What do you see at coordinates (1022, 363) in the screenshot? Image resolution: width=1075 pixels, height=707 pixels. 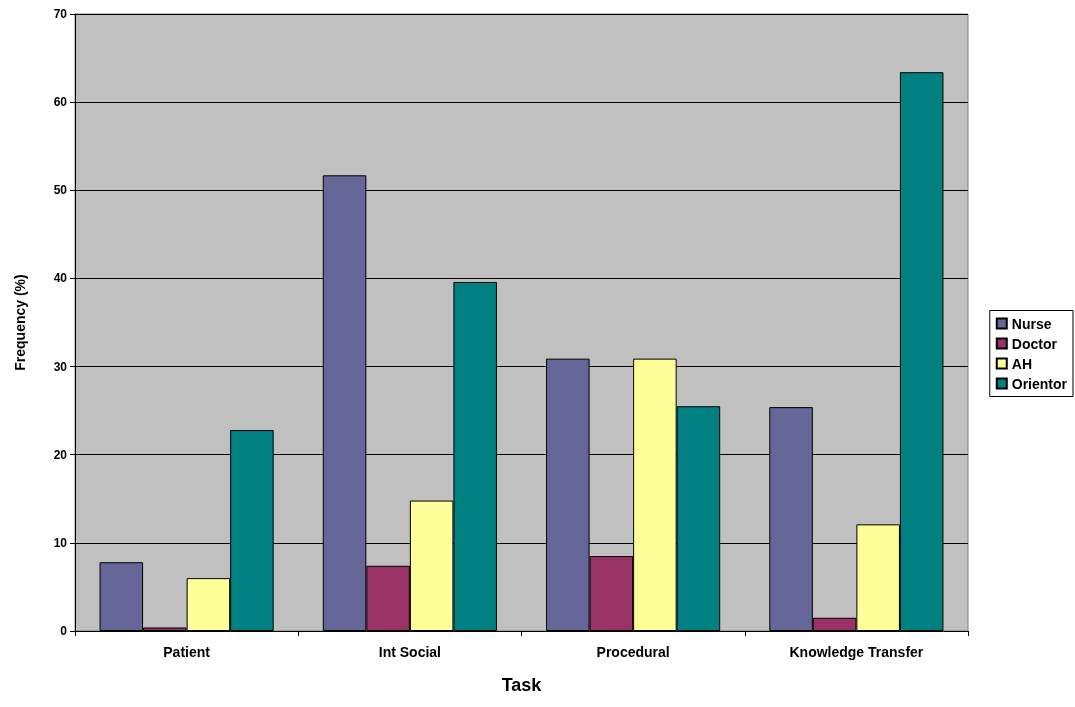 I see `legend-label: AH` at bounding box center [1022, 363].